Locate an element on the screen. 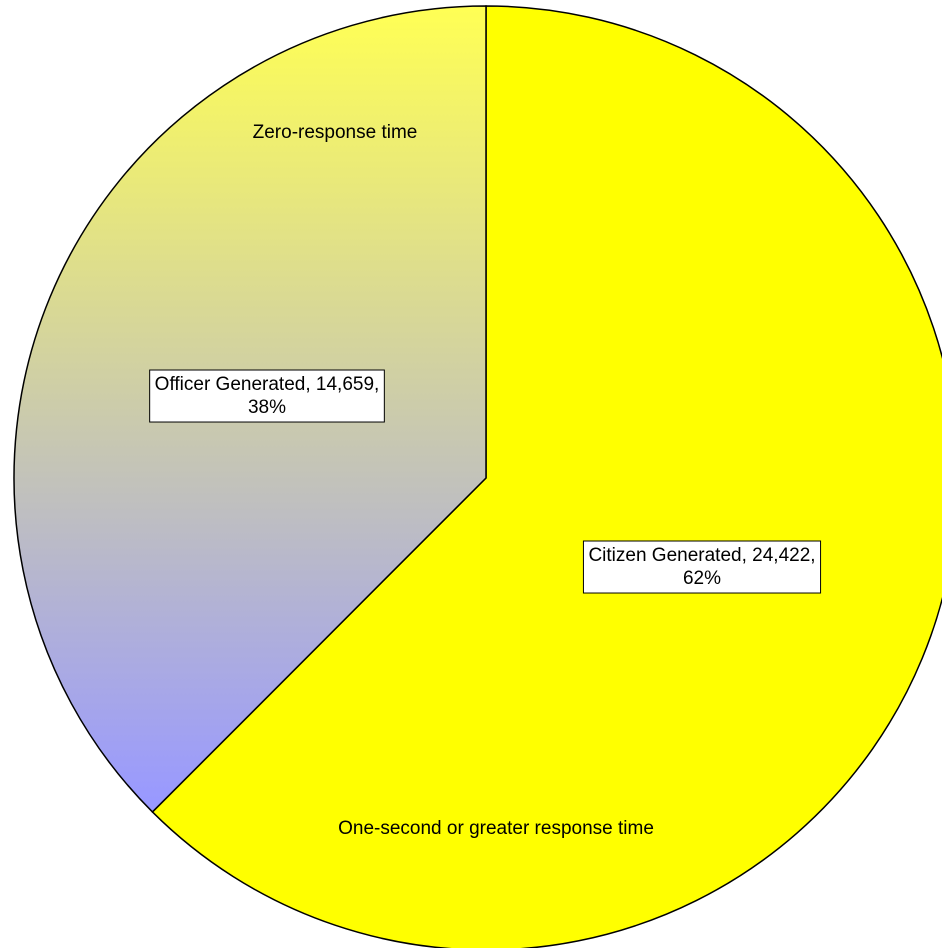  annotation: One-second or greater response time is located at coordinates (496, 828).